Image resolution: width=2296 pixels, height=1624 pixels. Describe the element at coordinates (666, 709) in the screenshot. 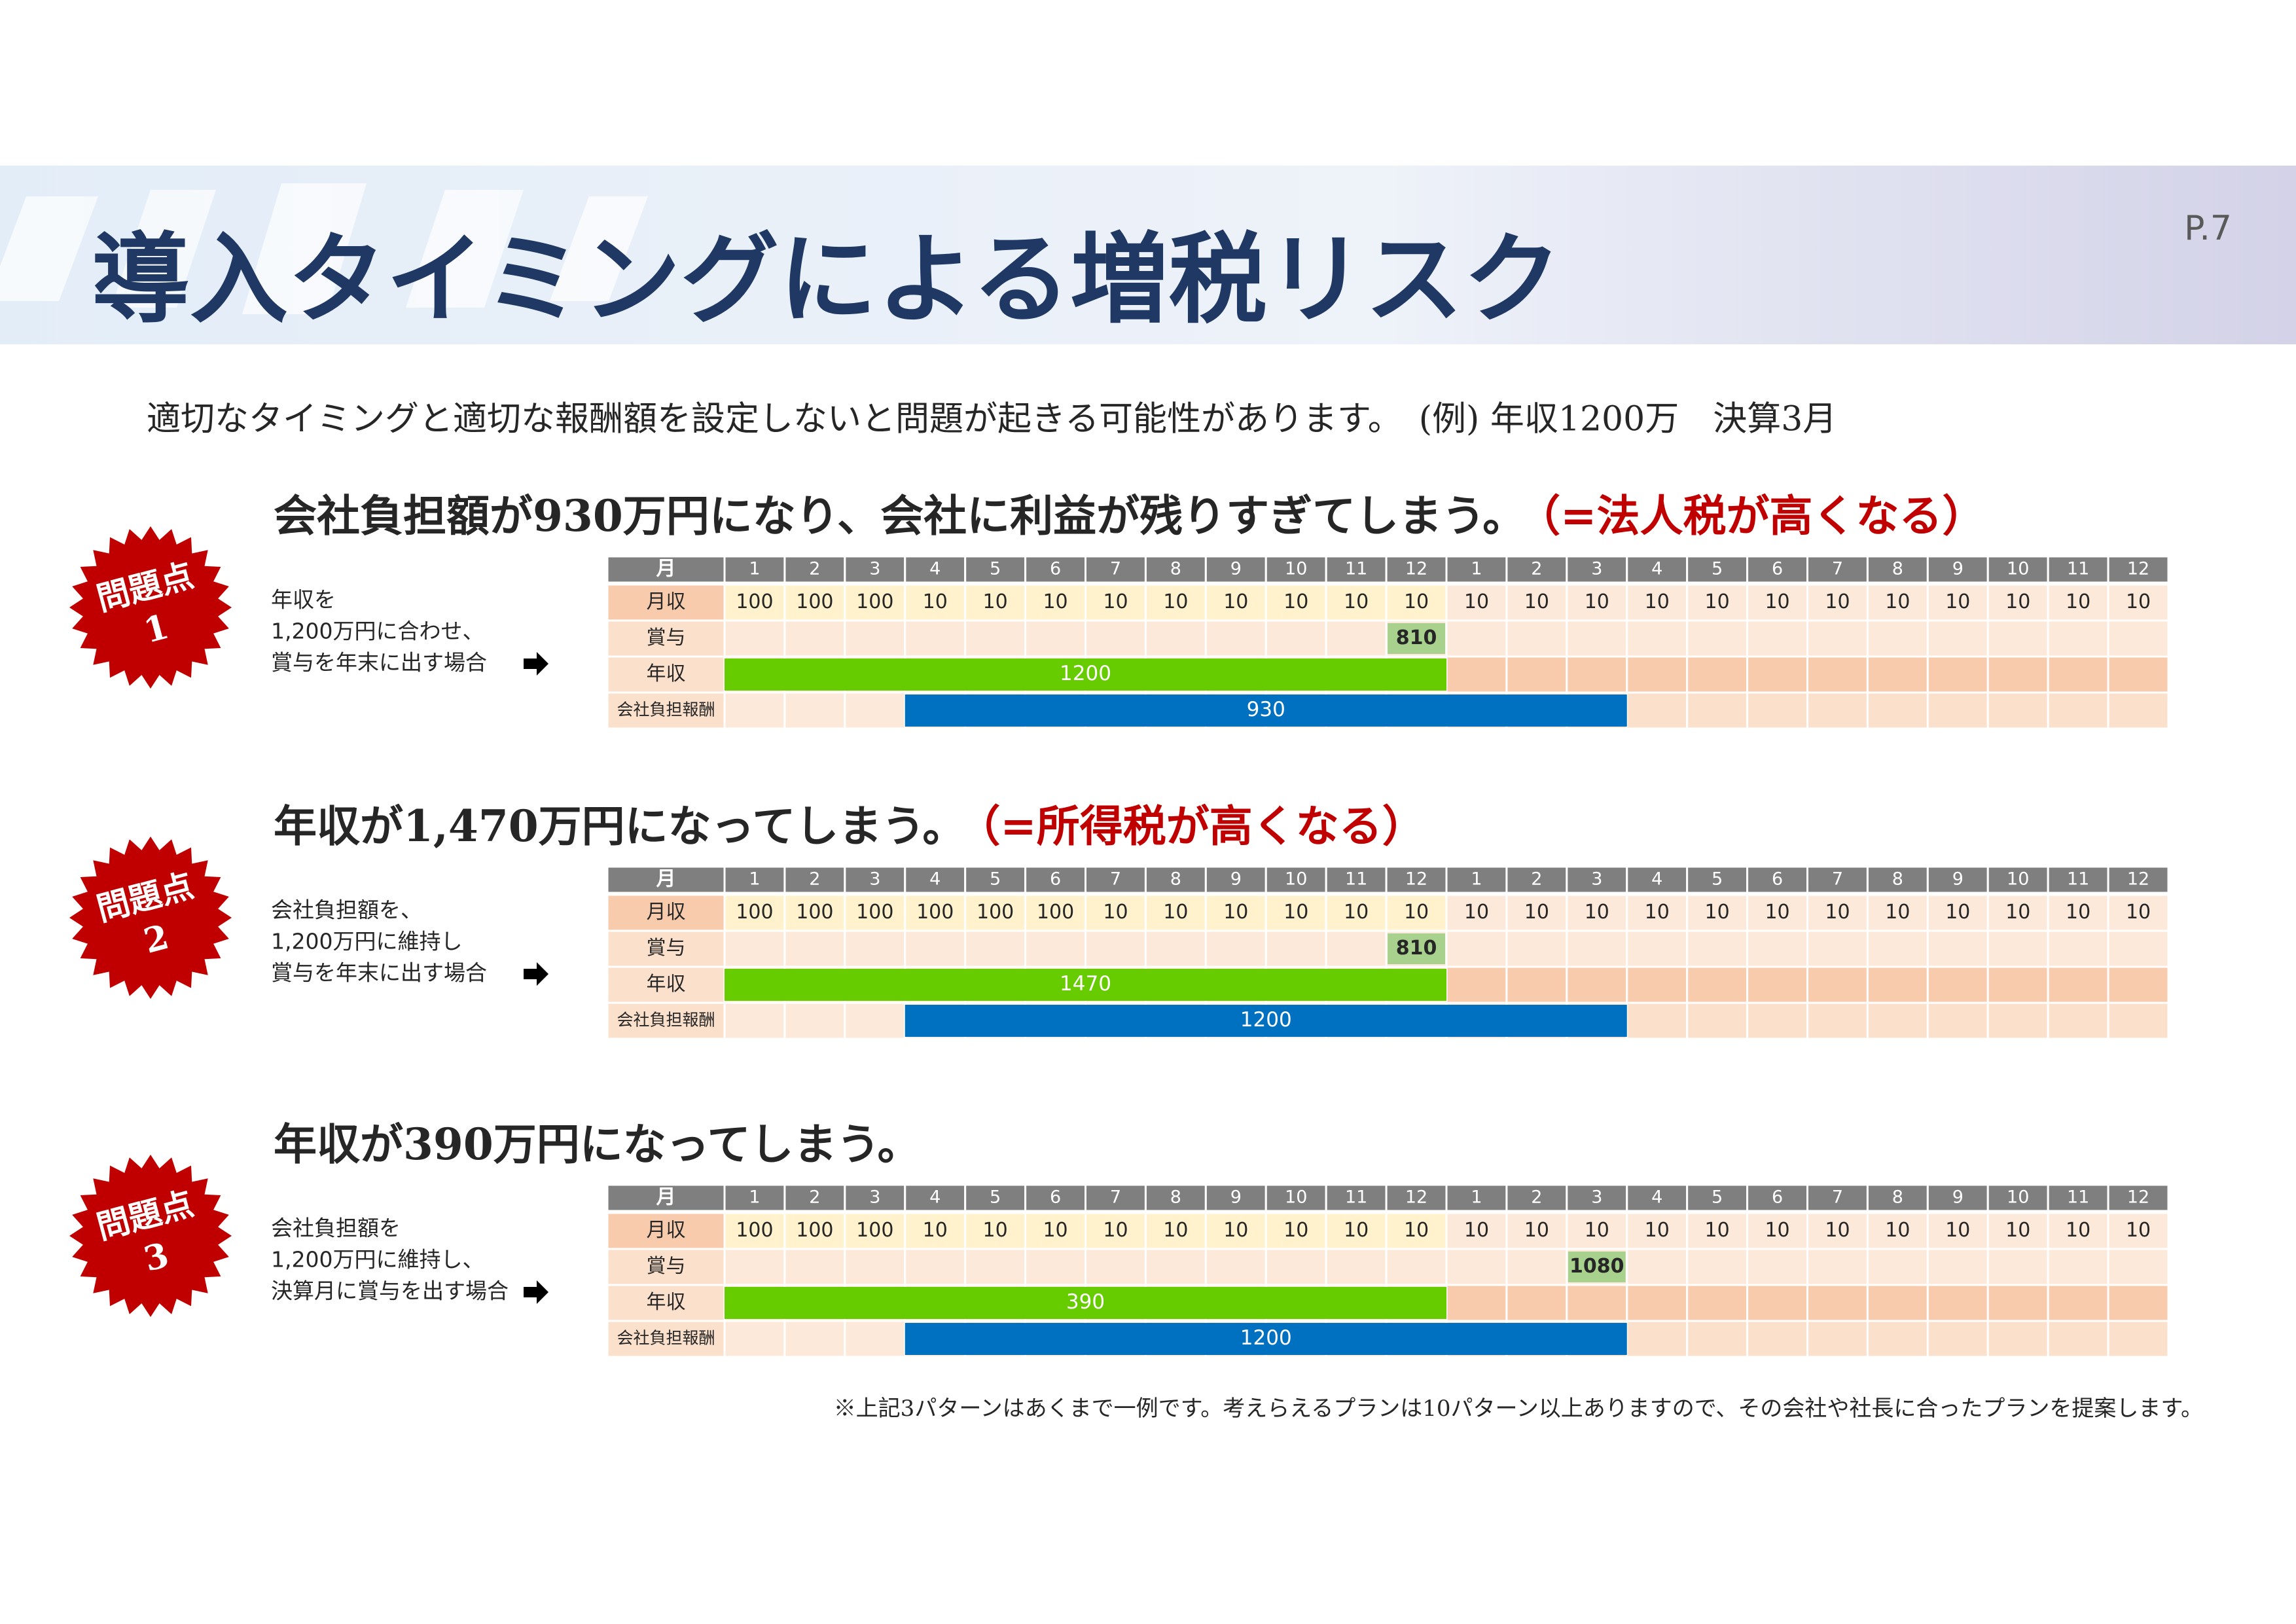

I see `row-label: 会社負担報酬` at that location.